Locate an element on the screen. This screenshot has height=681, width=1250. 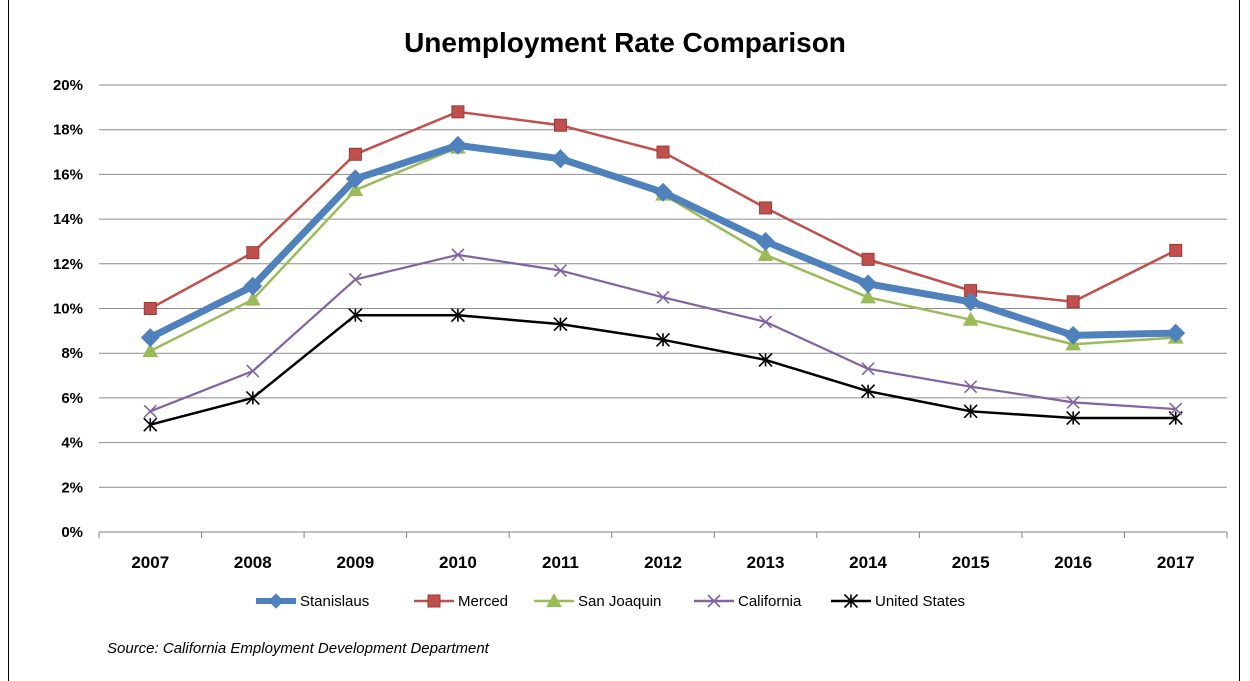
legend-label: United States is located at coordinates (920, 601).